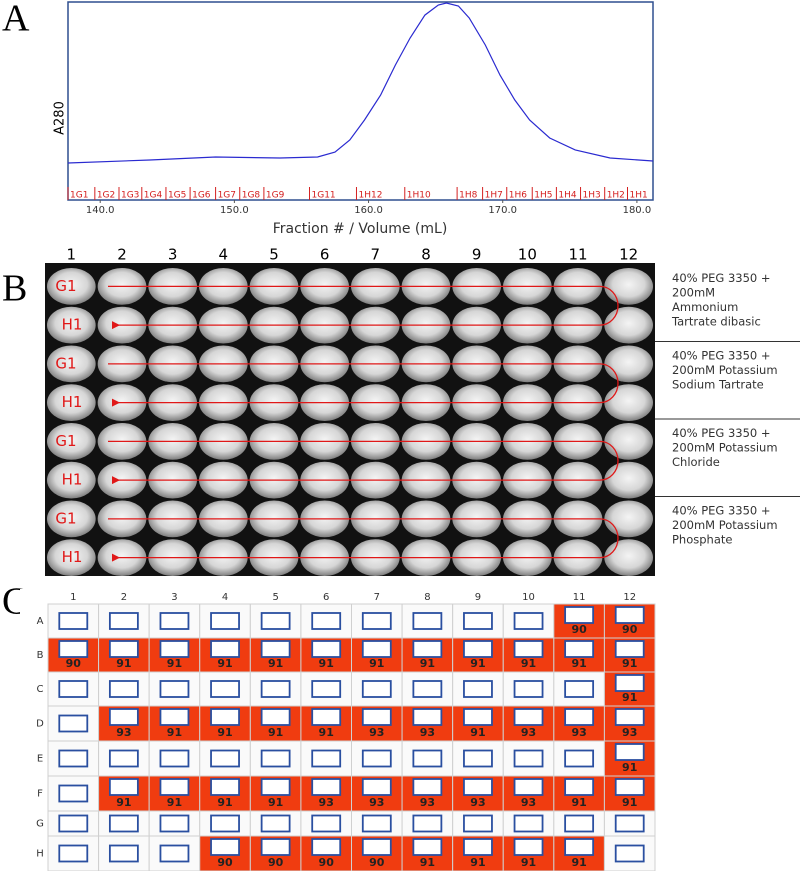 This screenshot has width=800, height=871. I want to click on column-number: 1, so click(72, 255).